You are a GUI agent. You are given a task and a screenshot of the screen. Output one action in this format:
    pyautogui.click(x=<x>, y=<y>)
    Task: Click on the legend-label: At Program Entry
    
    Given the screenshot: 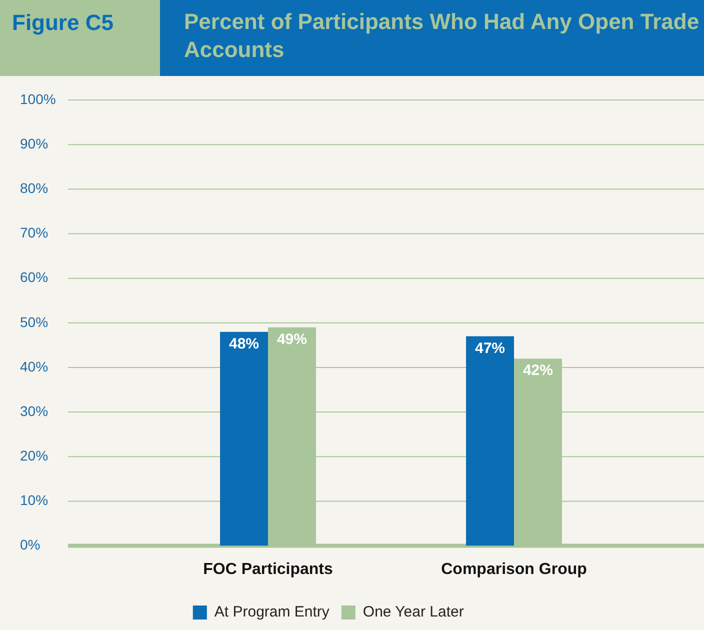 What is the action you would take?
    pyautogui.click(x=272, y=612)
    